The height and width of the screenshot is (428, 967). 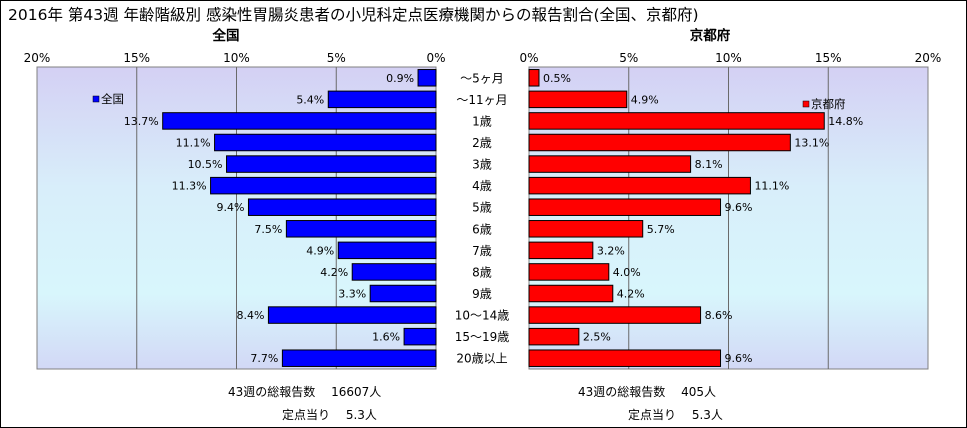 What do you see at coordinates (264, 358) in the screenshot?
I see `left-data-label: 7.7%` at bounding box center [264, 358].